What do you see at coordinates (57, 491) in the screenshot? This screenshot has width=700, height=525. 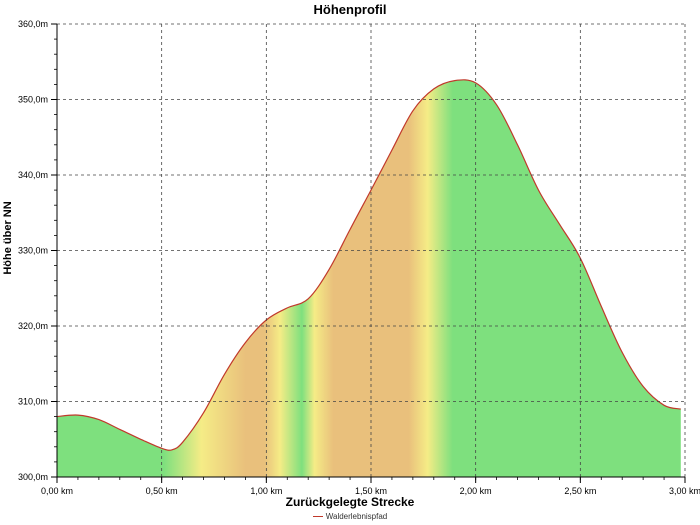 I see `x-tick-label: 0,00 km` at bounding box center [57, 491].